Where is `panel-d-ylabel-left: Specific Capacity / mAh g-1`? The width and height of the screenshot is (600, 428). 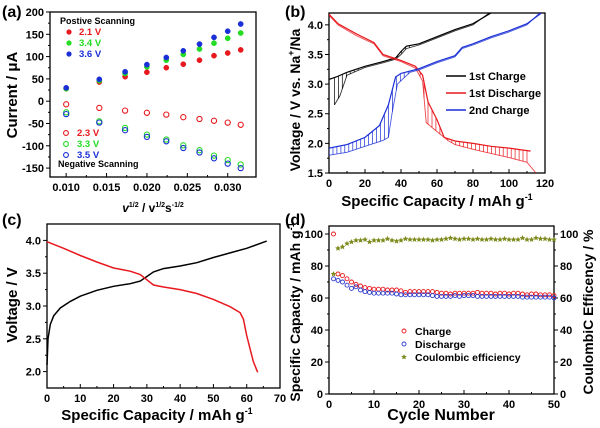
panel-d-ylabel-left: Specific Capacity / mAh g-1 is located at coordinates (294, 311).